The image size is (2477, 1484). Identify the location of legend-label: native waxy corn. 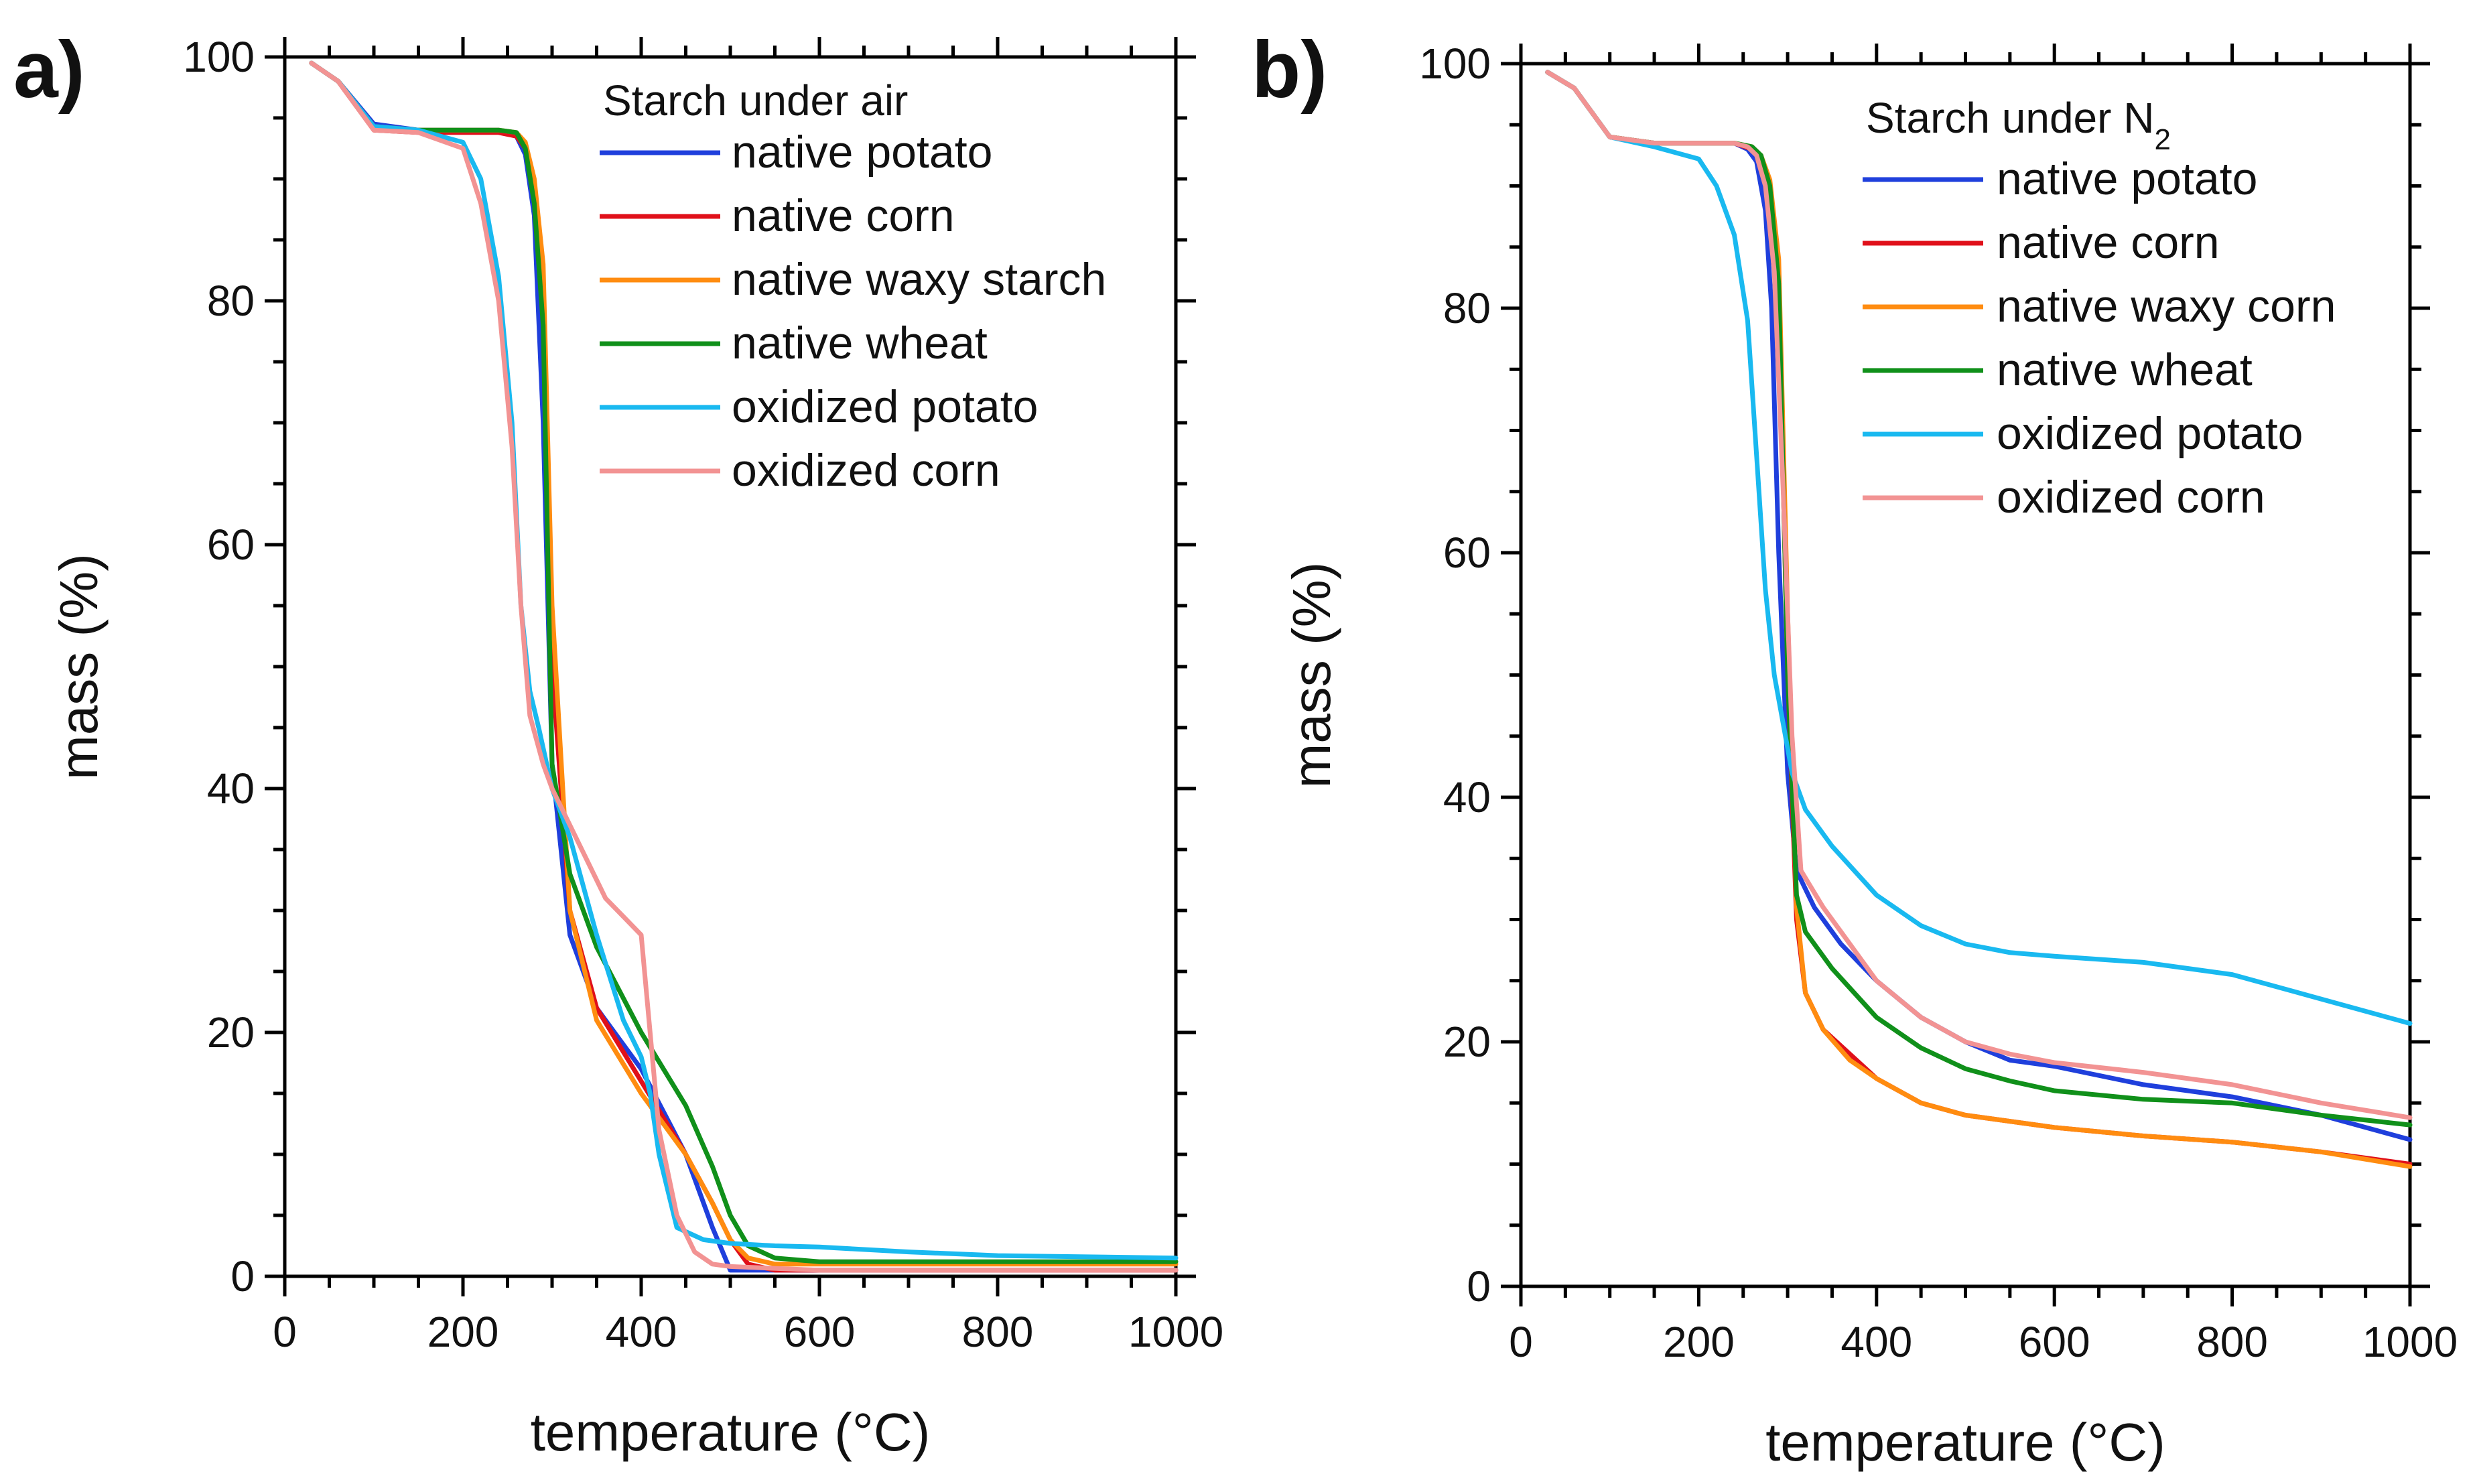
(2166, 306).